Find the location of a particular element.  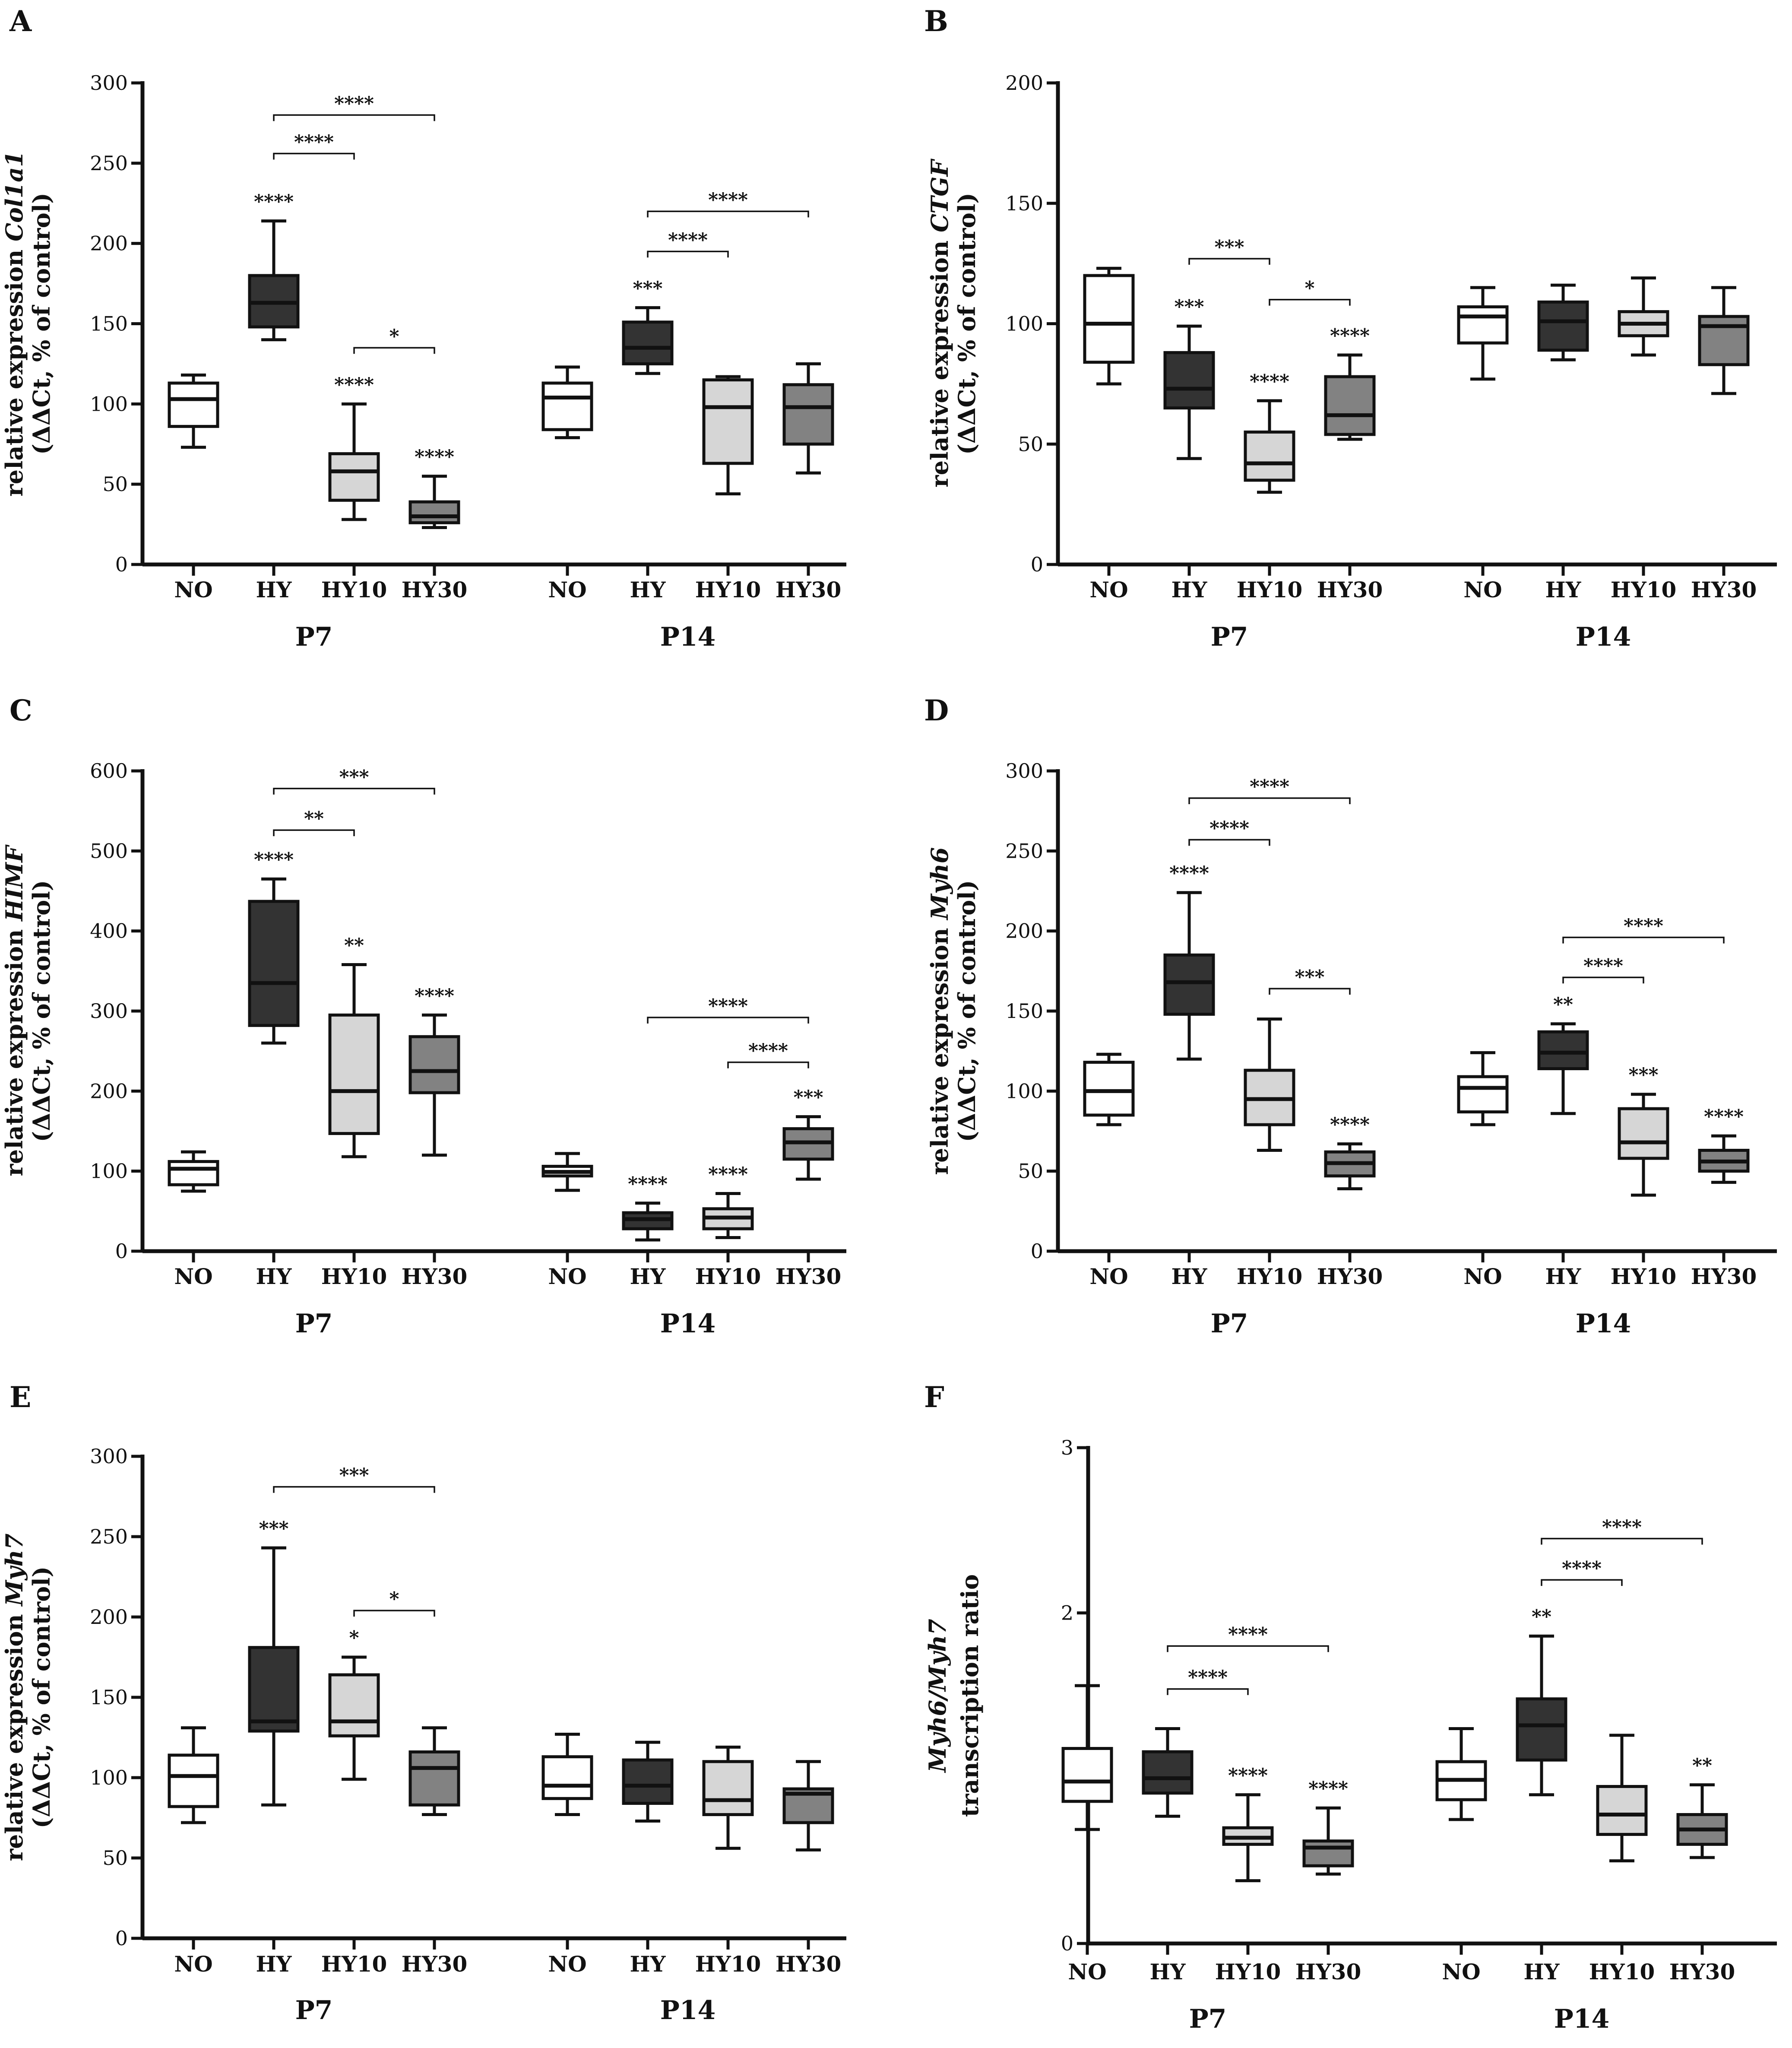

comparison-bracket: *** is located at coordinates (354, 1479).